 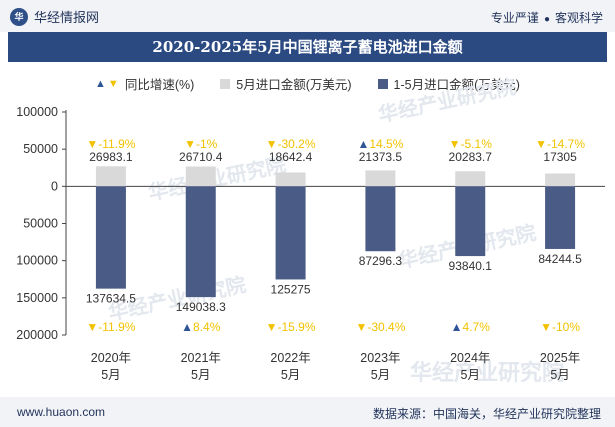 I want to click on may-growth-label: ▼-11.9%, so click(x=110, y=144).